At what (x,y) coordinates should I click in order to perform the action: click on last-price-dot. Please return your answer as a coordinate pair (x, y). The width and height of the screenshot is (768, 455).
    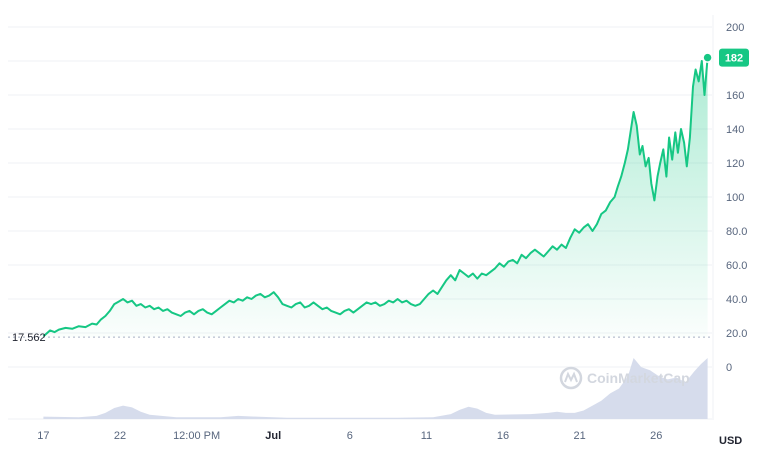
    Looking at the image, I should click on (707, 57).